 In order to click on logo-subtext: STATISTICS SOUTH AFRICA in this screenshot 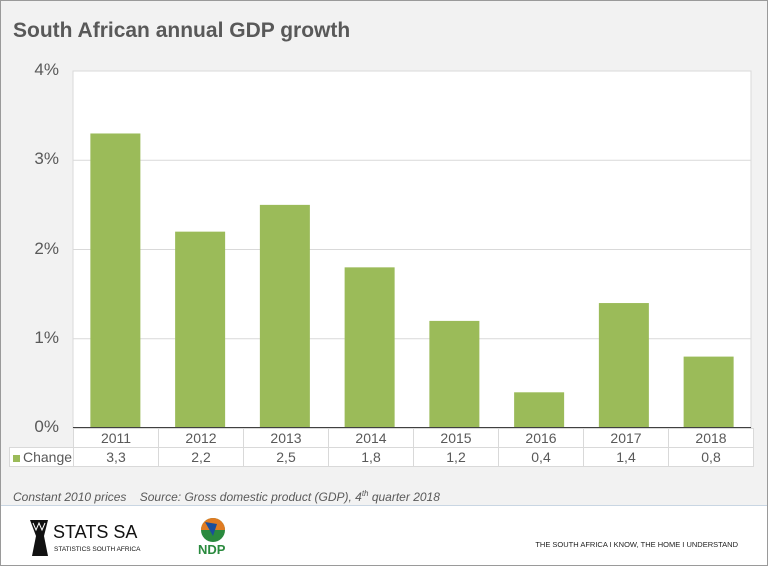, I will do `click(97, 549)`.